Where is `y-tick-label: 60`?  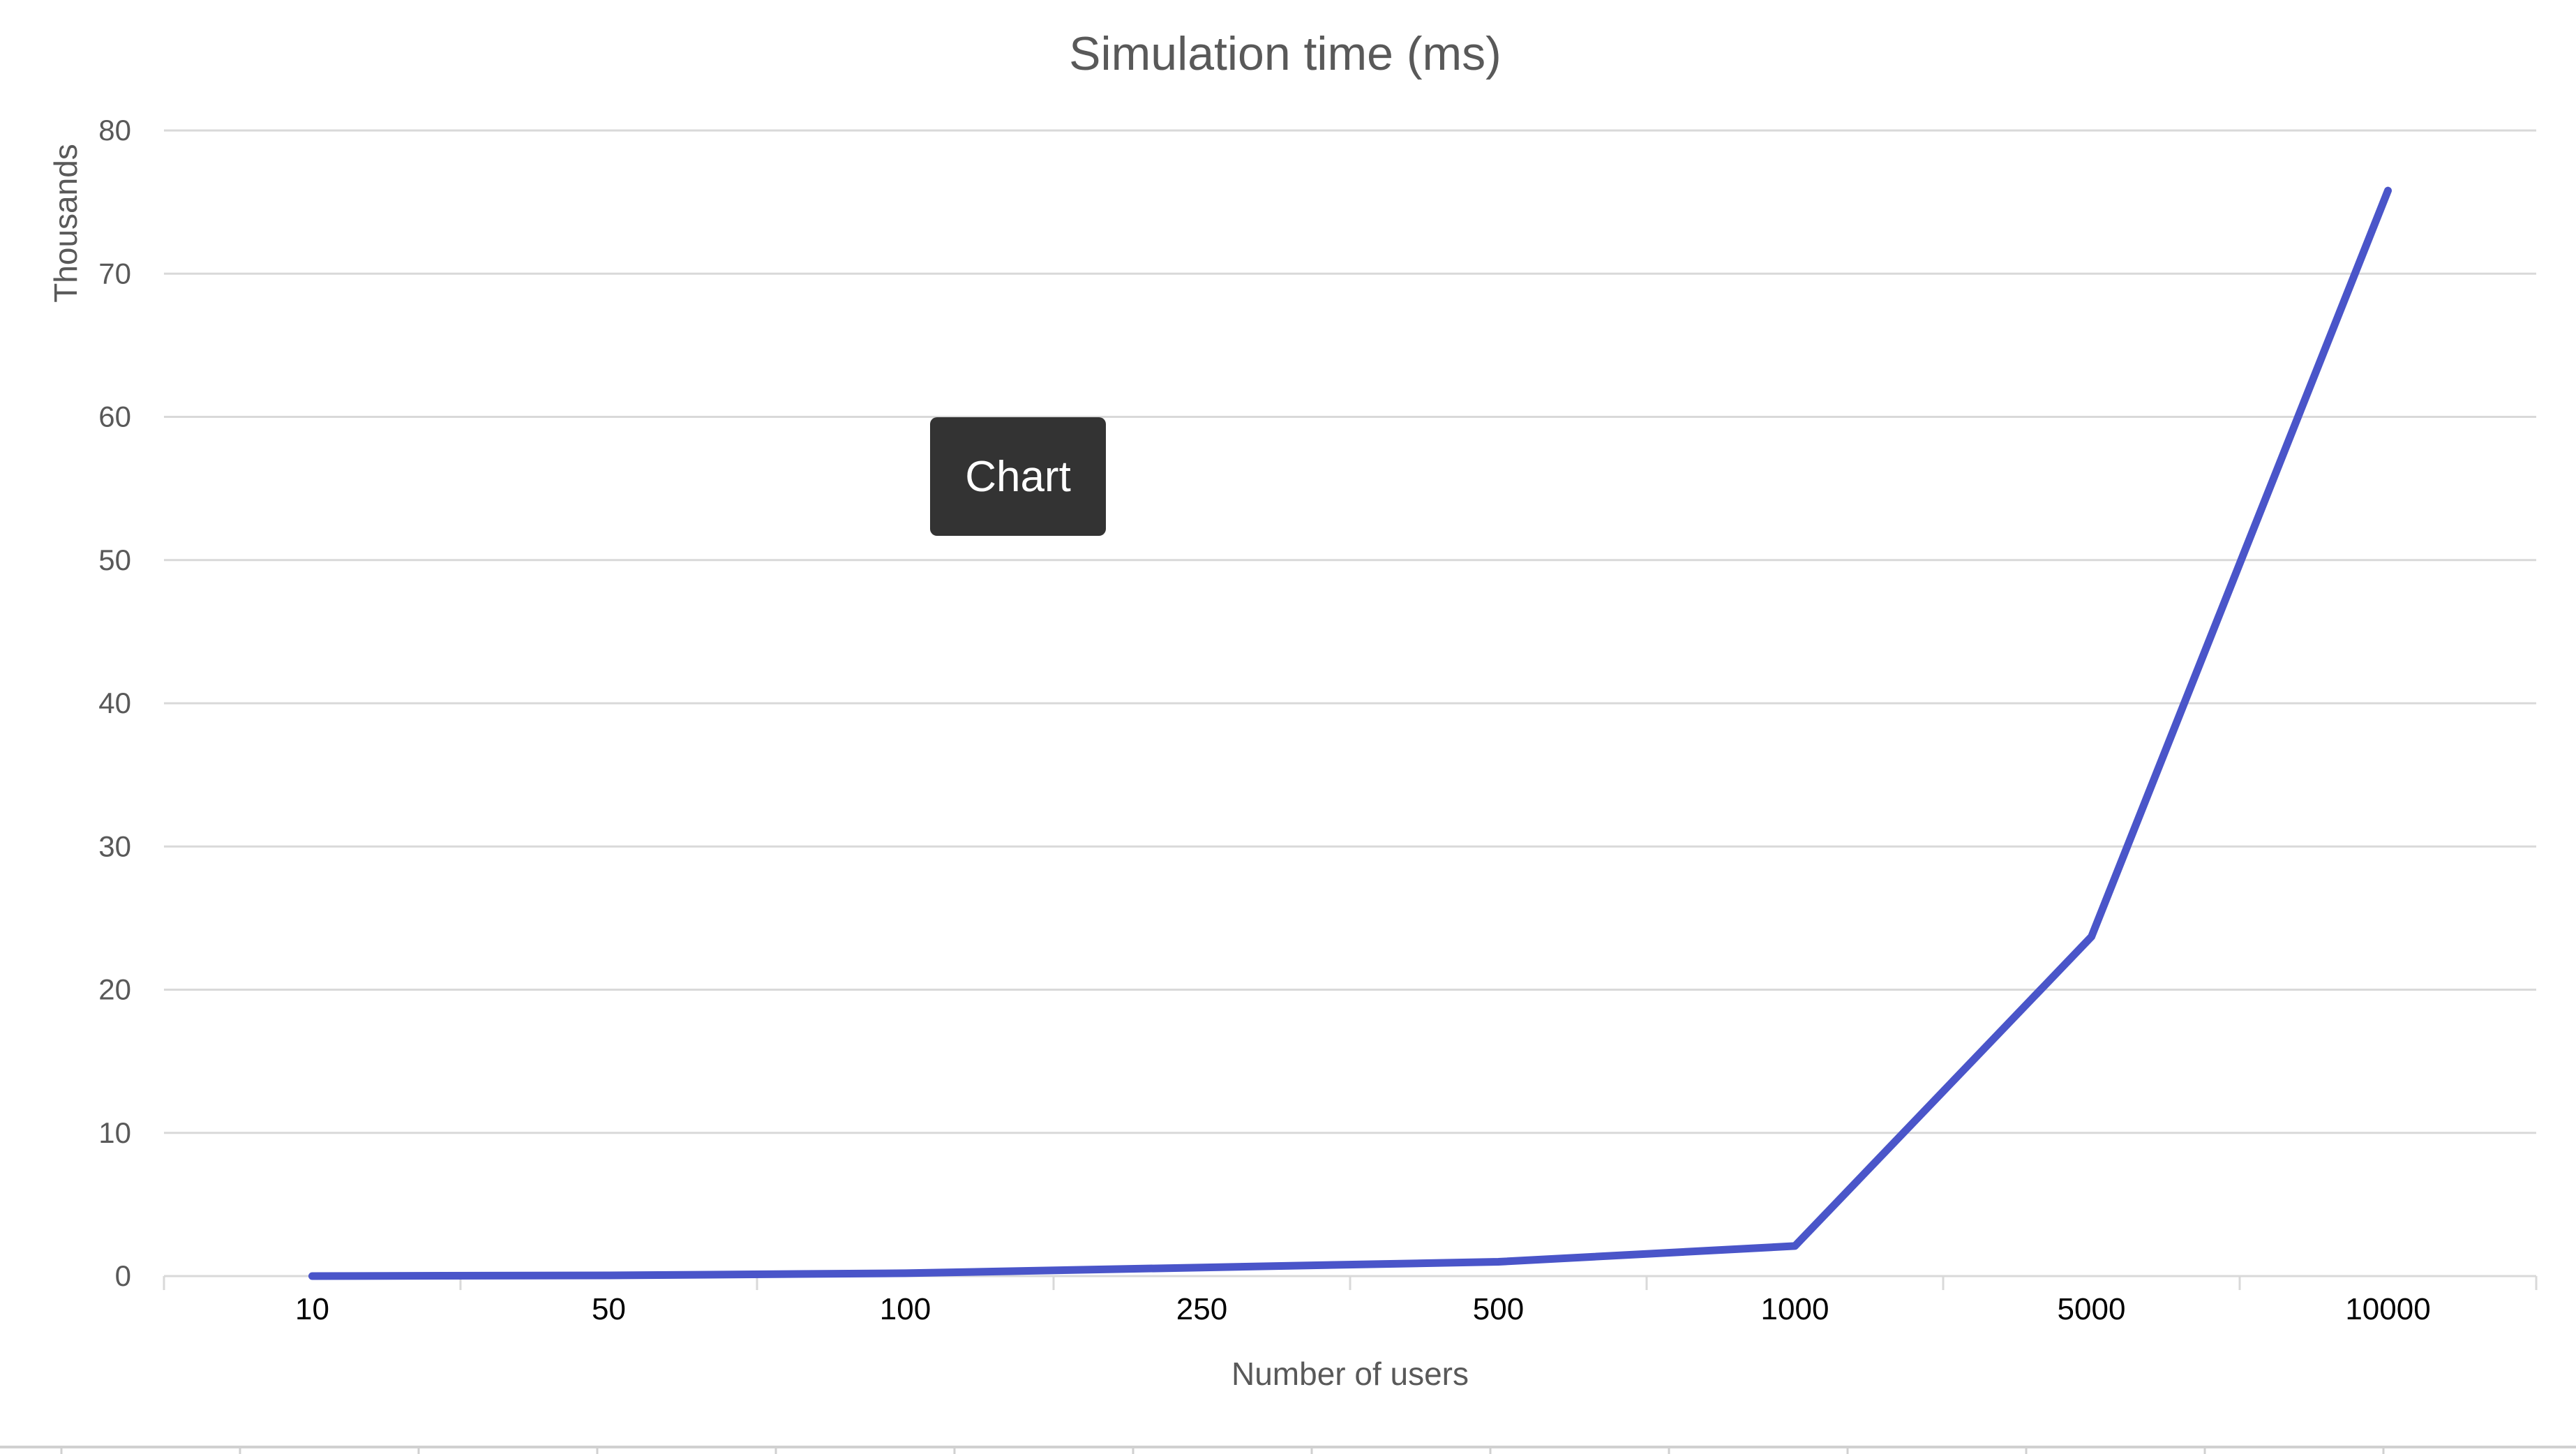
y-tick-label: 60 is located at coordinates (114, 416).